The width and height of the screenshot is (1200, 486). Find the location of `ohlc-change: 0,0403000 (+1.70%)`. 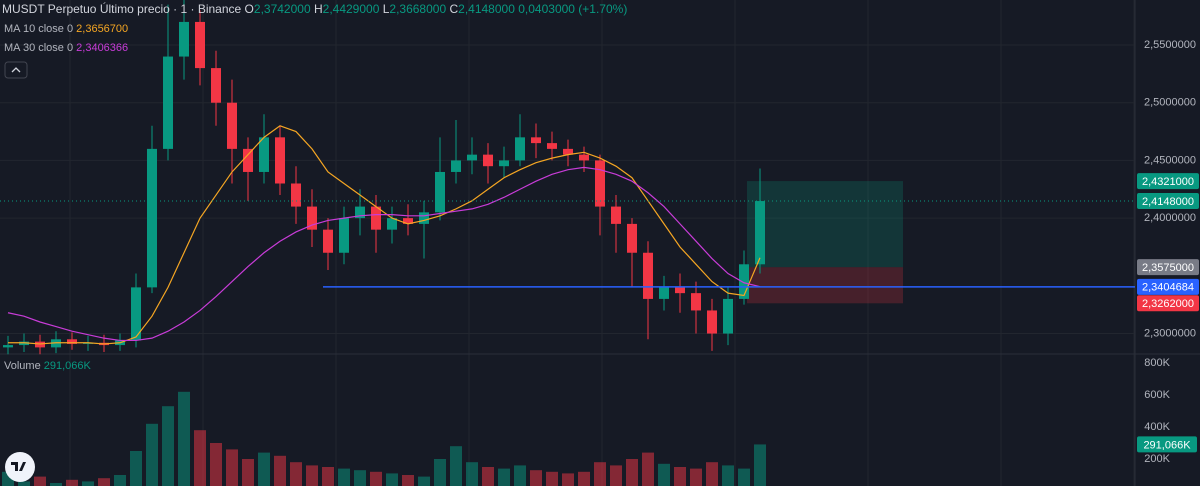

ohlc-change: 0,0403000 (+1.70%) is located at coordinates (572, 9).